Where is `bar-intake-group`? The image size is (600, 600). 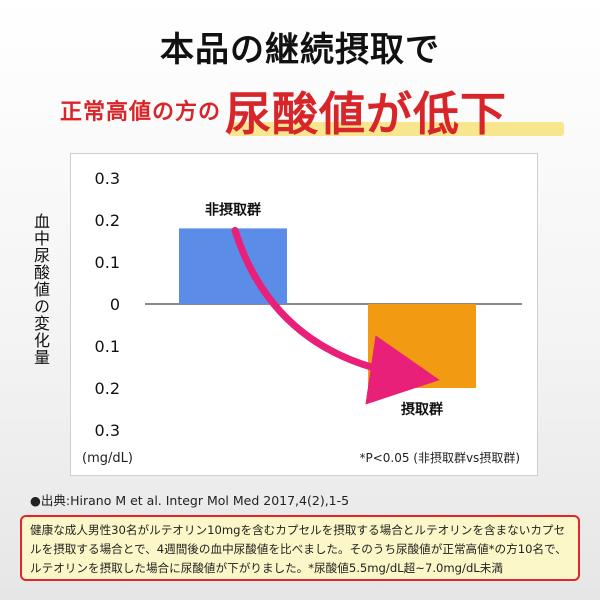
bar-intake-group is located at coordinates (422, 346).